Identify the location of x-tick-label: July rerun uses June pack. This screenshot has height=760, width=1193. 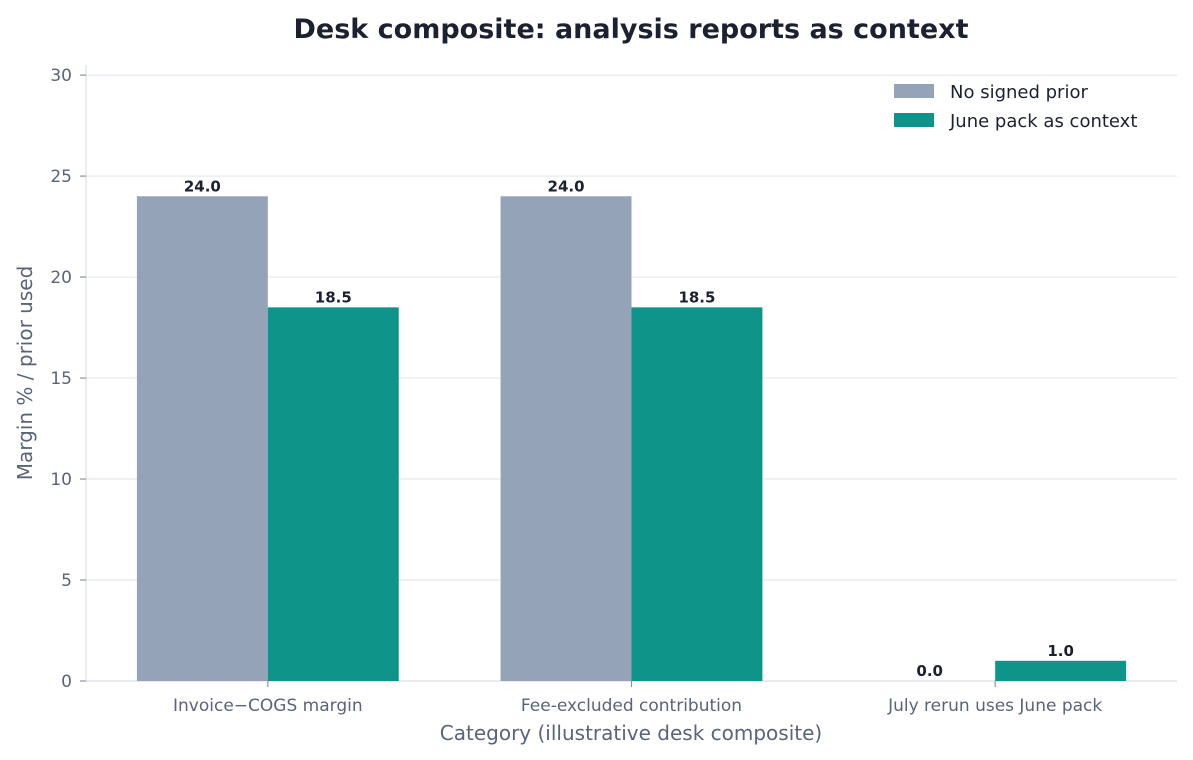
(994, 706).